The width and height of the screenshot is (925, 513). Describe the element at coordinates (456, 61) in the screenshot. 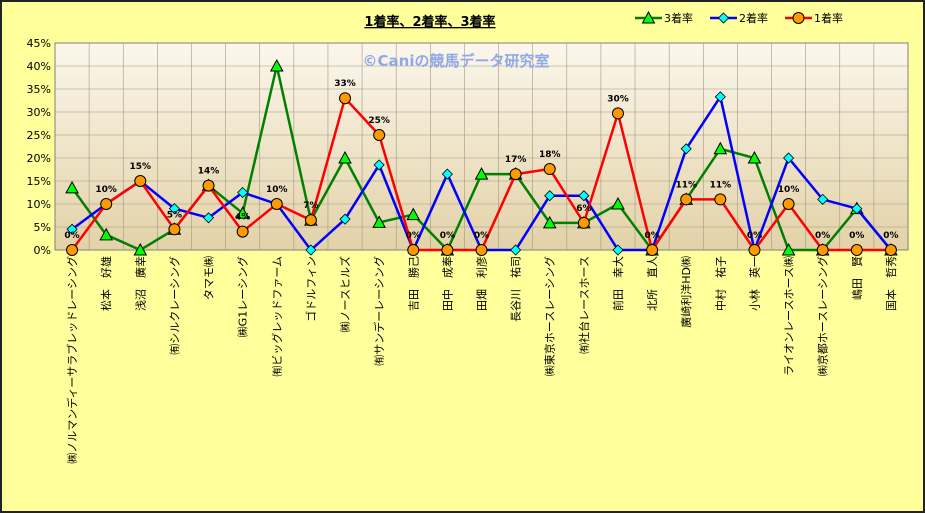

I see `watermark: ©Caniの競馬データ研究室` at that location.